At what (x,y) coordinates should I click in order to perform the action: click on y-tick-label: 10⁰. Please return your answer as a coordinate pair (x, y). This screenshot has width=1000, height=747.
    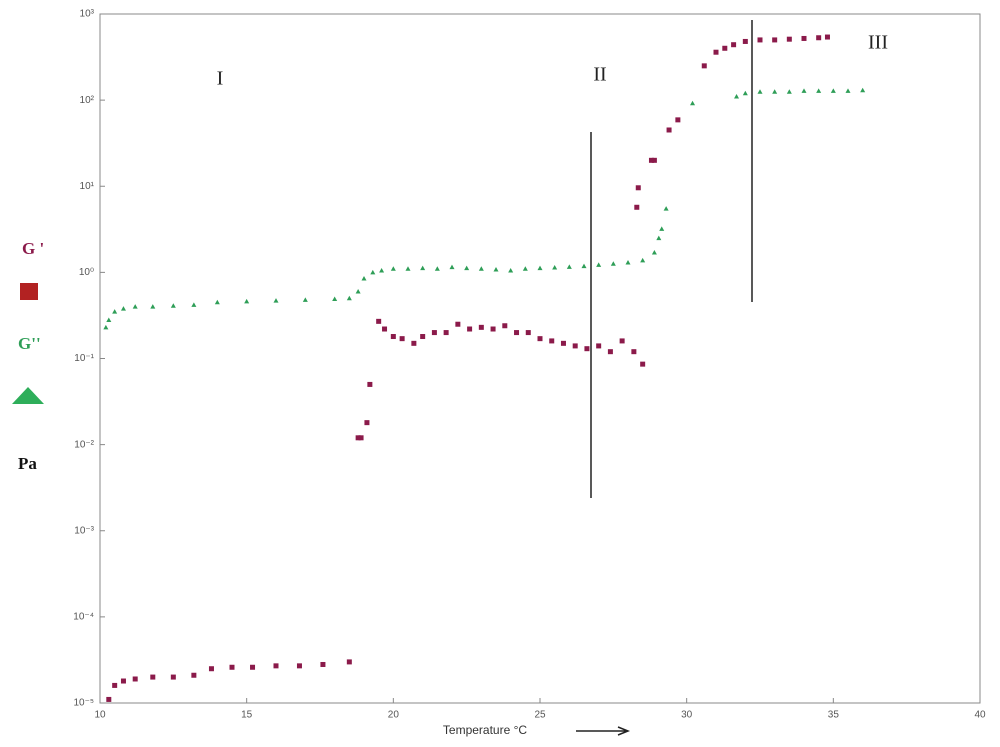
    Looking at the image, I should click on (86, 272).